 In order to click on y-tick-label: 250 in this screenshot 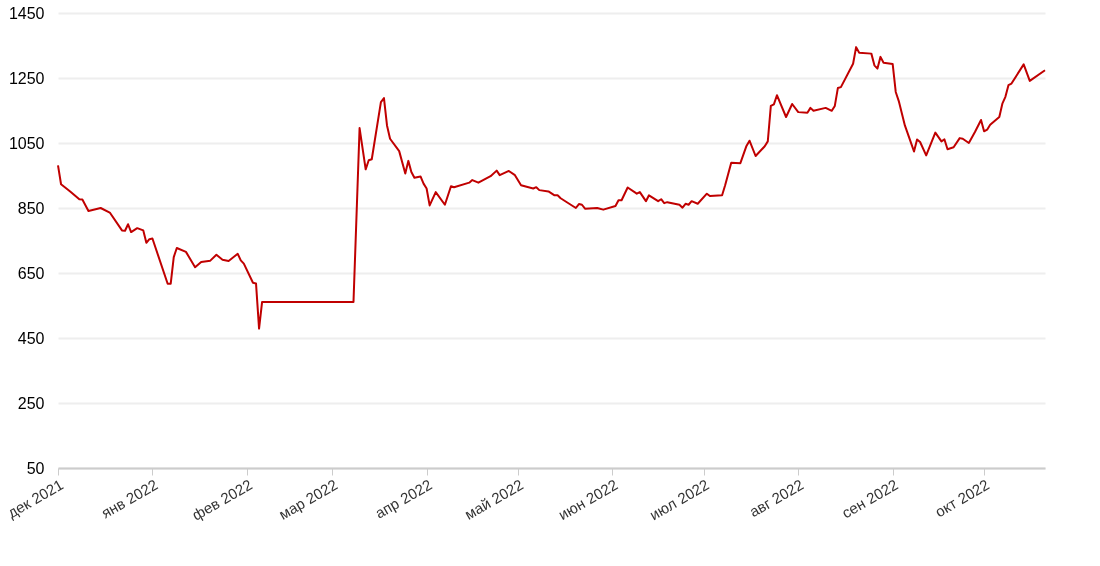, I will do `click(31, 403)`.